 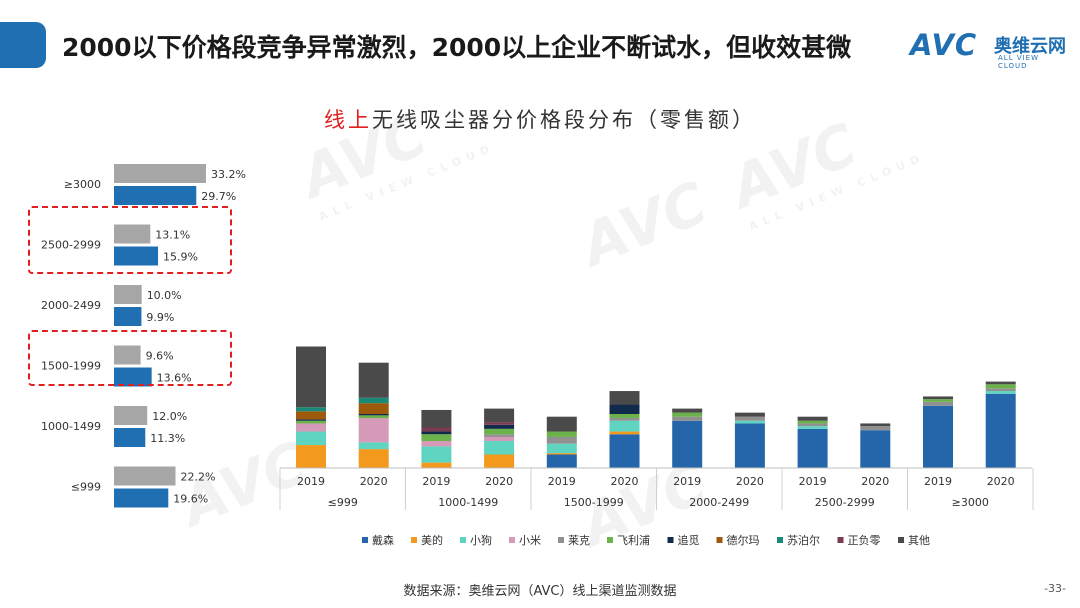 I want to click on legend-swatch-小米, so click(x=512, y=540).